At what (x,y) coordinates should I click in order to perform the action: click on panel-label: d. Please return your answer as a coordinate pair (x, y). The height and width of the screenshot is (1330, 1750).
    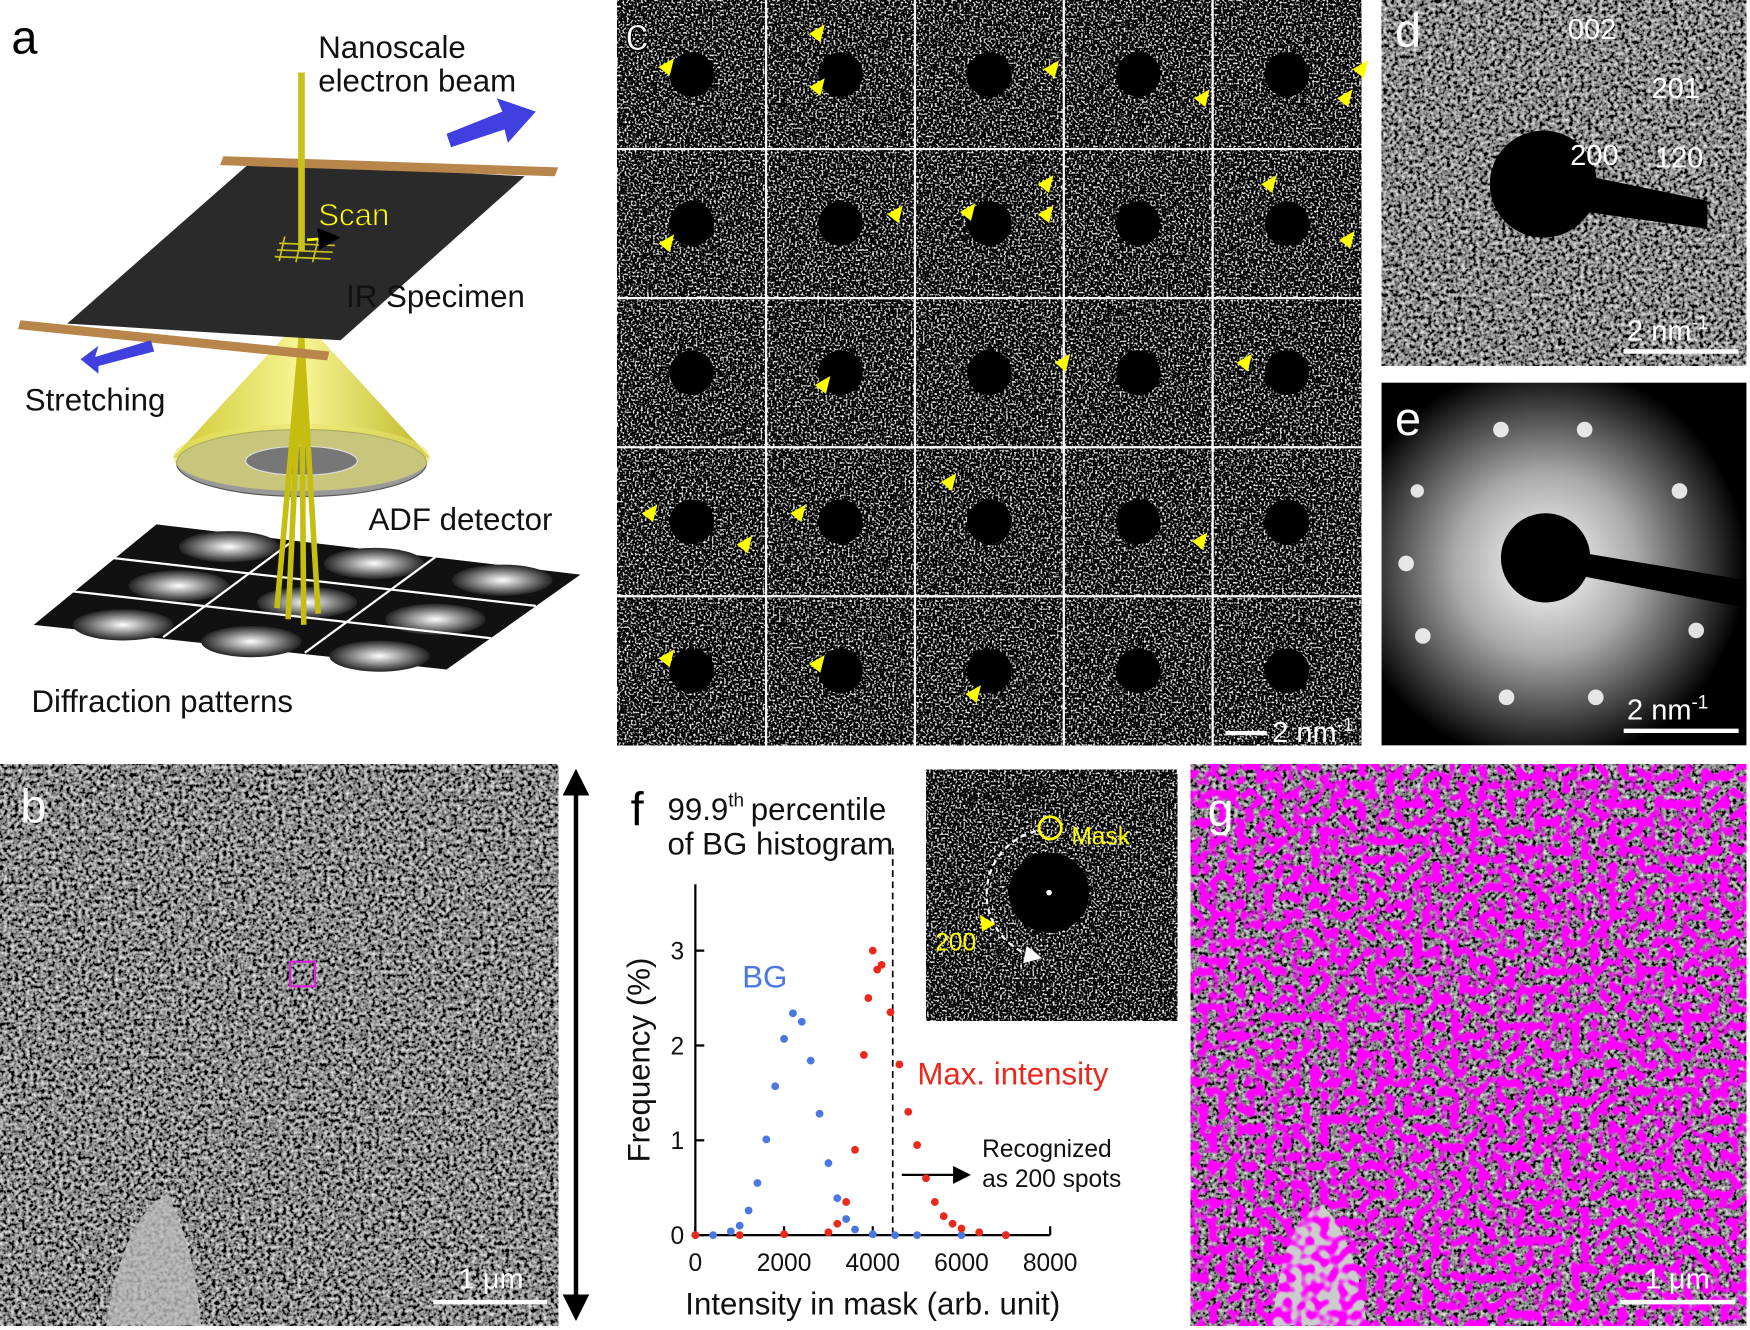
    Looking at the image, I should click on (1408, 31).